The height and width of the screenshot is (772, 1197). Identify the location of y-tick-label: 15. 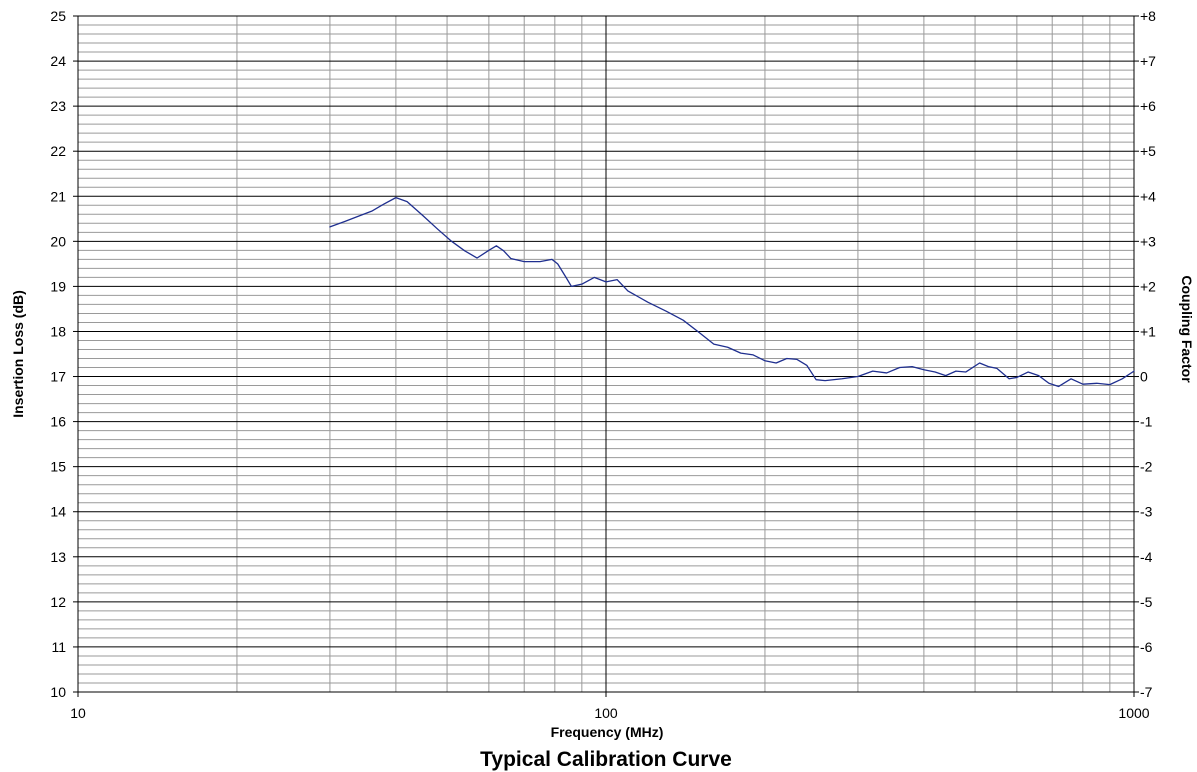
(58, 467).